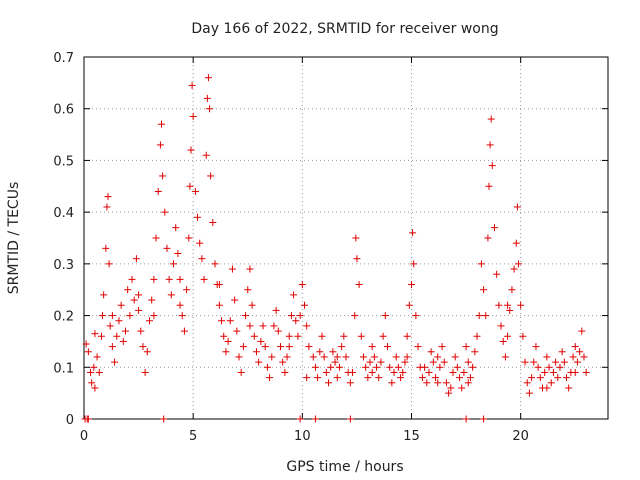 Image resolution: width=640 pixels, height=480 pixels. What do you see at coordinates (520, 436) in the screenshot?
I see `x-tick-label: 20` at bounding box center [520, 436].